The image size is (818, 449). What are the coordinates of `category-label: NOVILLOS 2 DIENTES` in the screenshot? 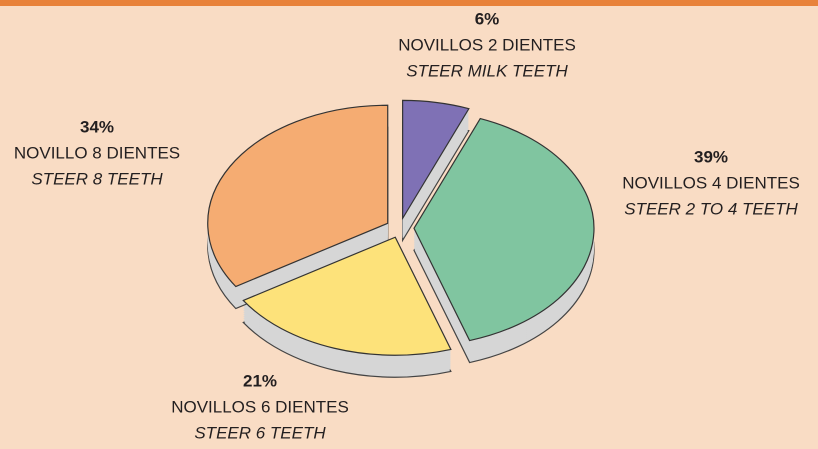 It's located at (487, 44).